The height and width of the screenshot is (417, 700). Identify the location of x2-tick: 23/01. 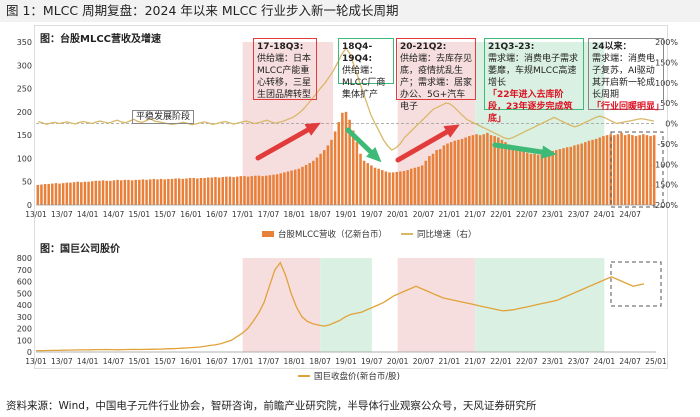
(553, 361).